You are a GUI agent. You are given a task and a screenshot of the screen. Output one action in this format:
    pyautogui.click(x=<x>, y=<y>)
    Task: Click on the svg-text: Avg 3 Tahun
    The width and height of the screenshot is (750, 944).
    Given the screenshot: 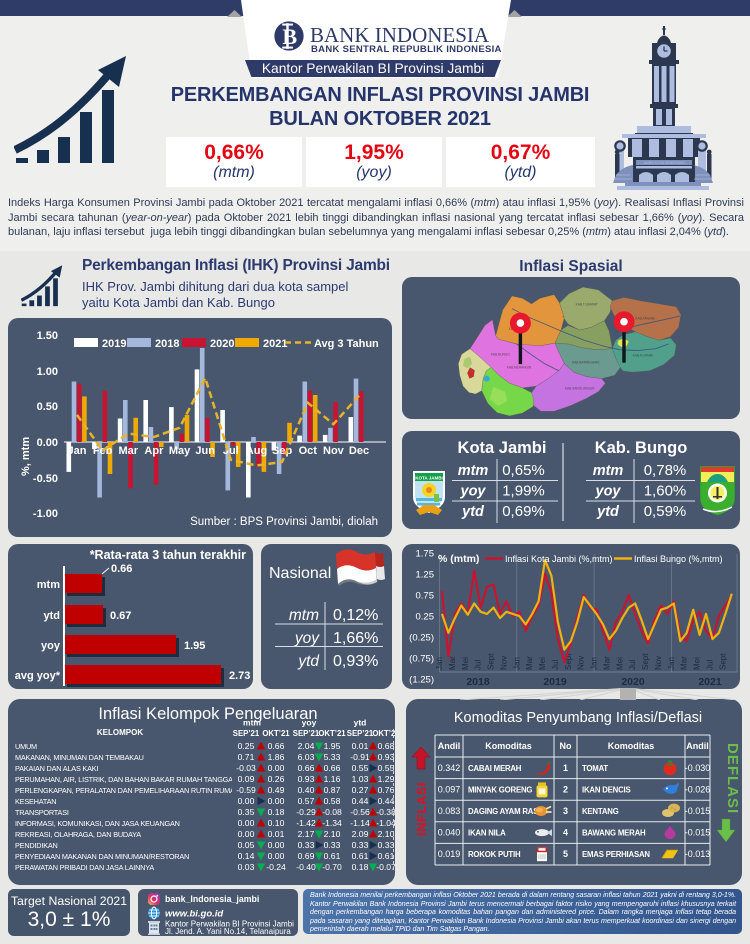 What is the action you would take?
    pyautogui.click(x=346, y=344)
    